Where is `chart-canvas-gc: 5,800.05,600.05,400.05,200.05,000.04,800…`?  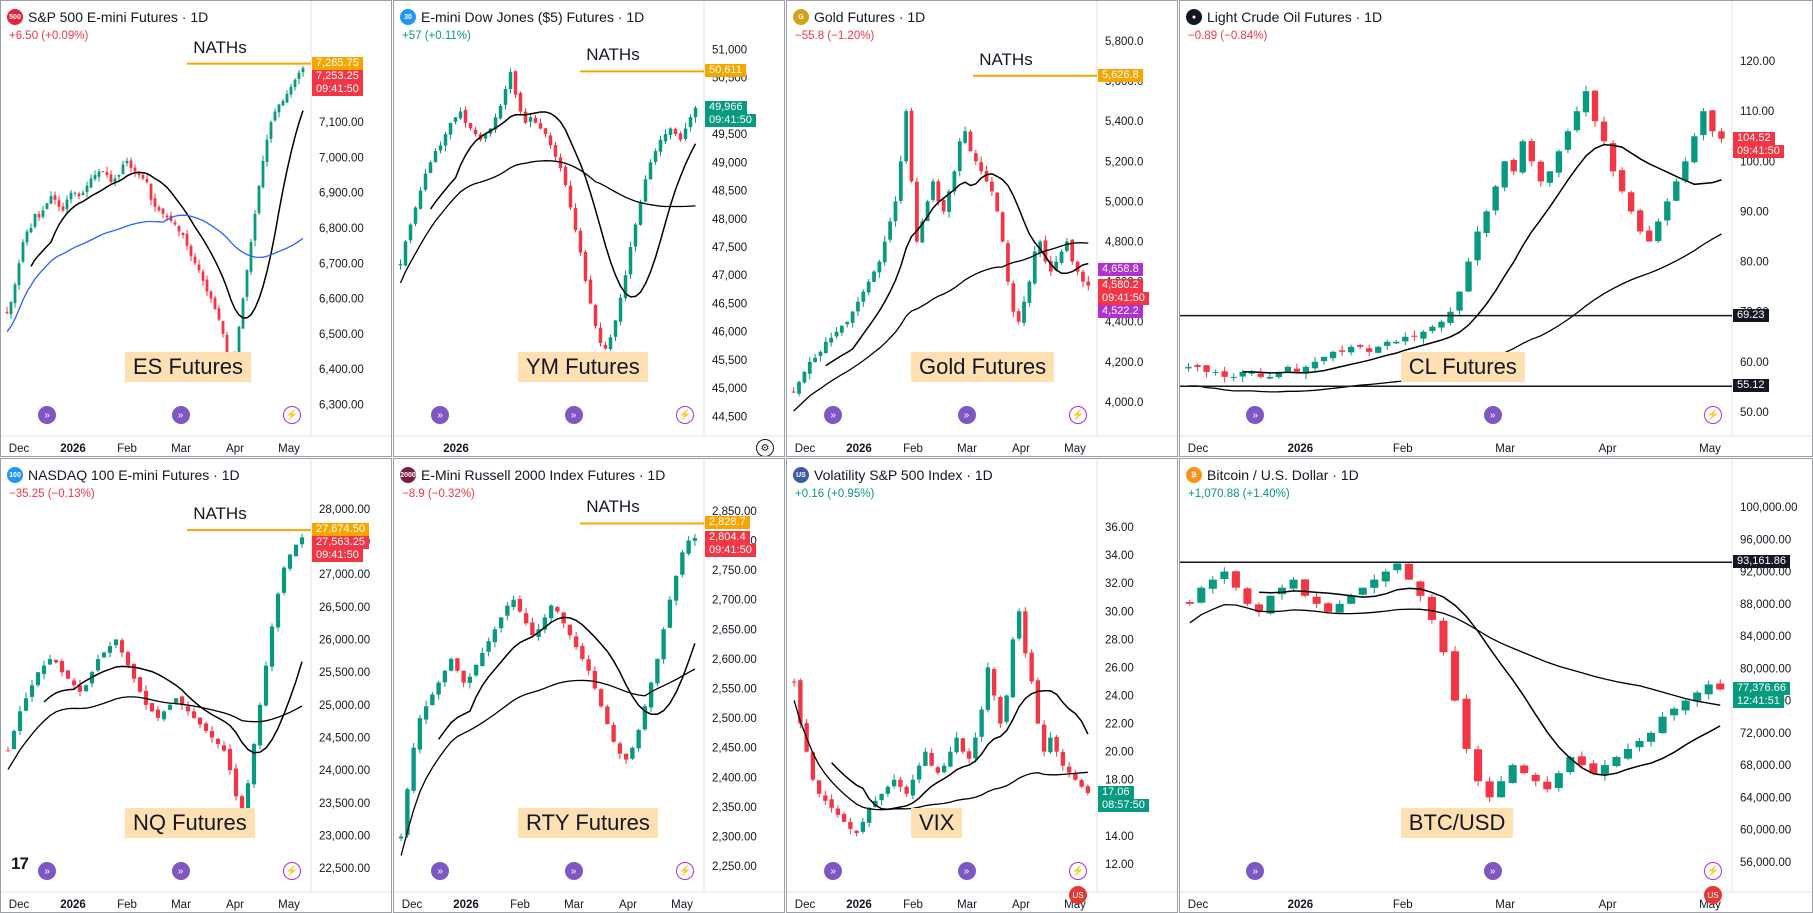
chart-canvas-gc: 5,800.05,600.05,400.05,200.05,000.04,800… is located at coordinates (982, 229).